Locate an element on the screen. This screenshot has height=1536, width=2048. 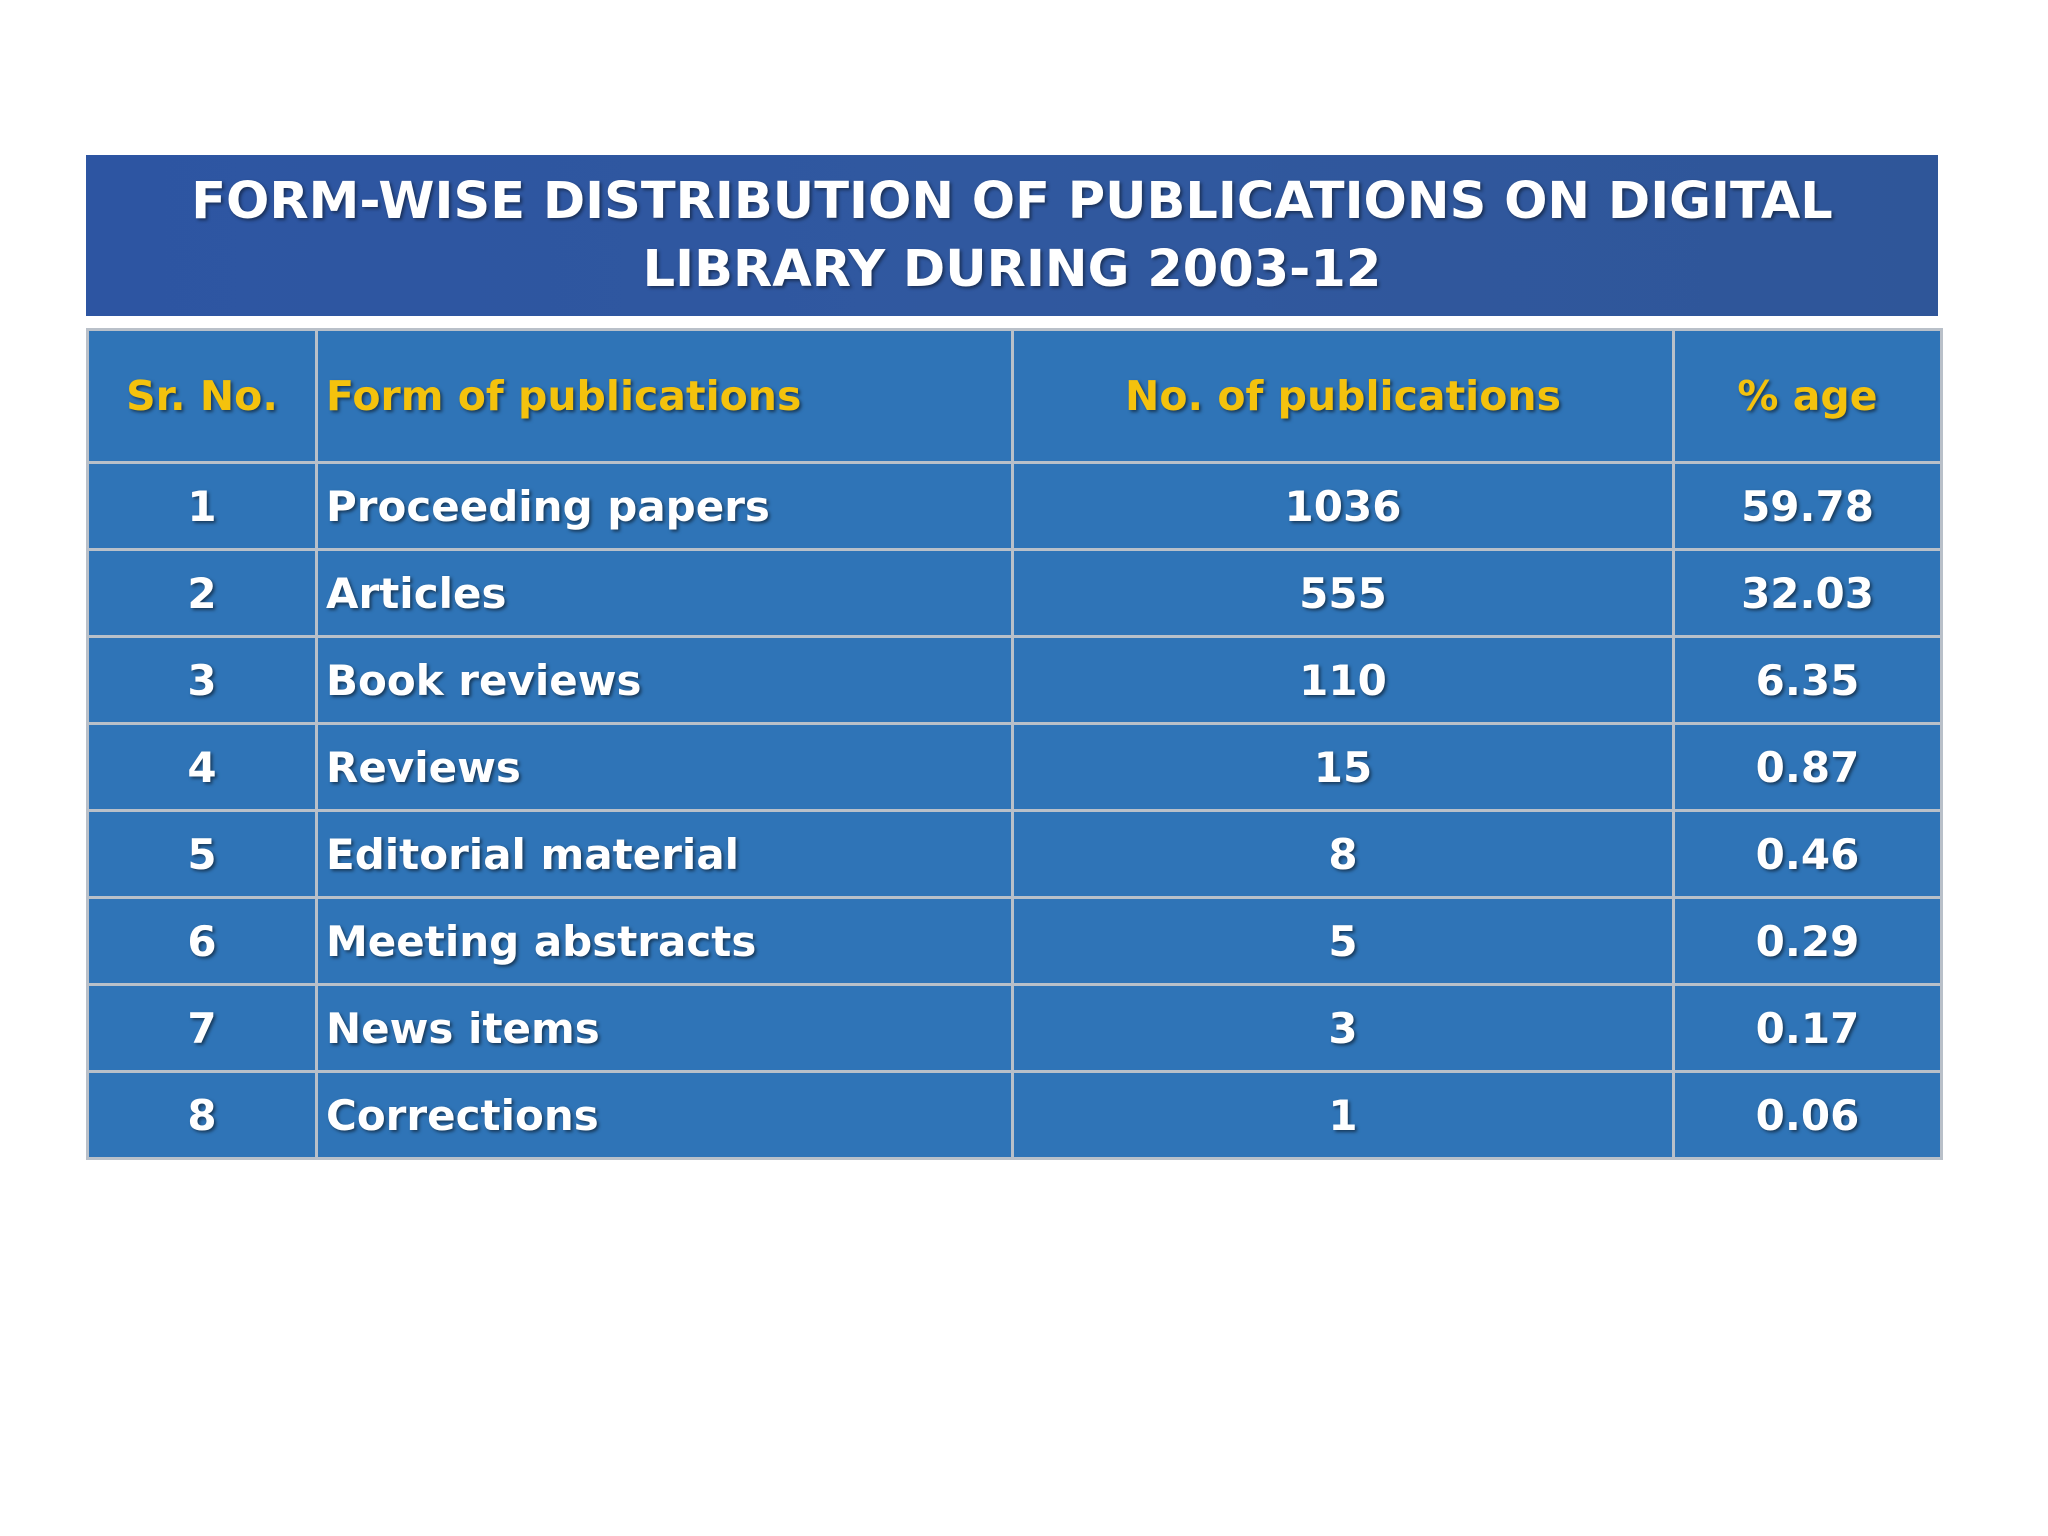
table-row: 2 Articles 555 32.03 is located at coordinates (1014, 593).